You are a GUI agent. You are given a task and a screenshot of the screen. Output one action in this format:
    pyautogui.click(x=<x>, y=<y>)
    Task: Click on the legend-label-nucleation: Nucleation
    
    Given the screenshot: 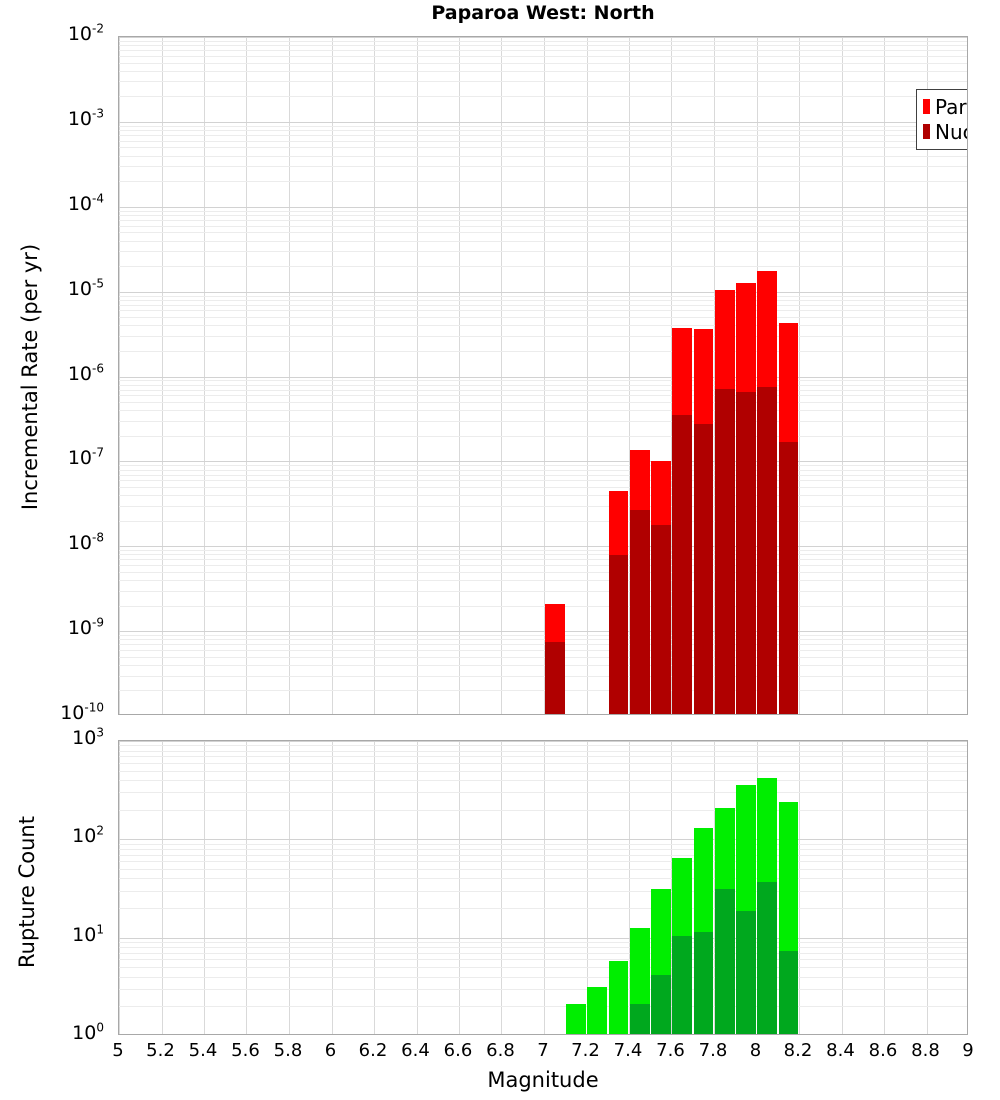 What is the action you would take?
    pyautogui.click(x=951, y=131)
    